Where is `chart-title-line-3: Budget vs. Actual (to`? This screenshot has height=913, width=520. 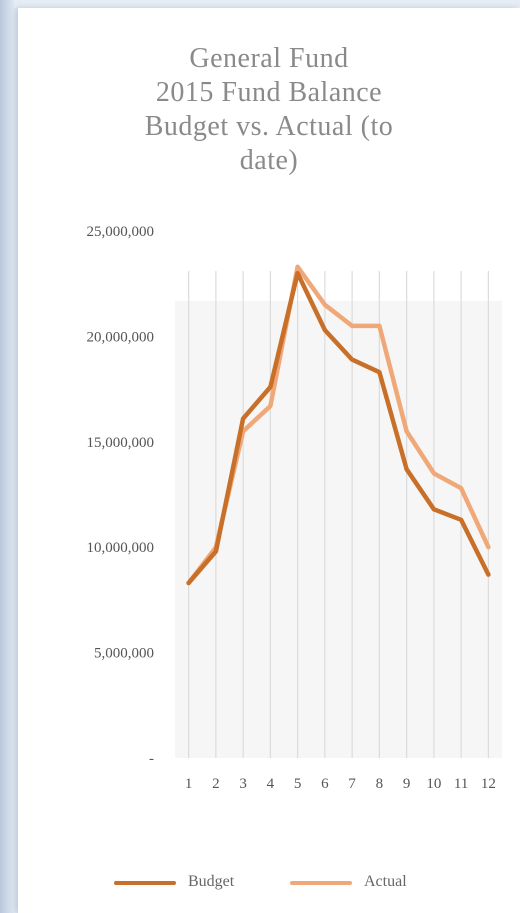
chart-title-line-3: Budget vs. Actual (to is located at coordinates (269, 126).